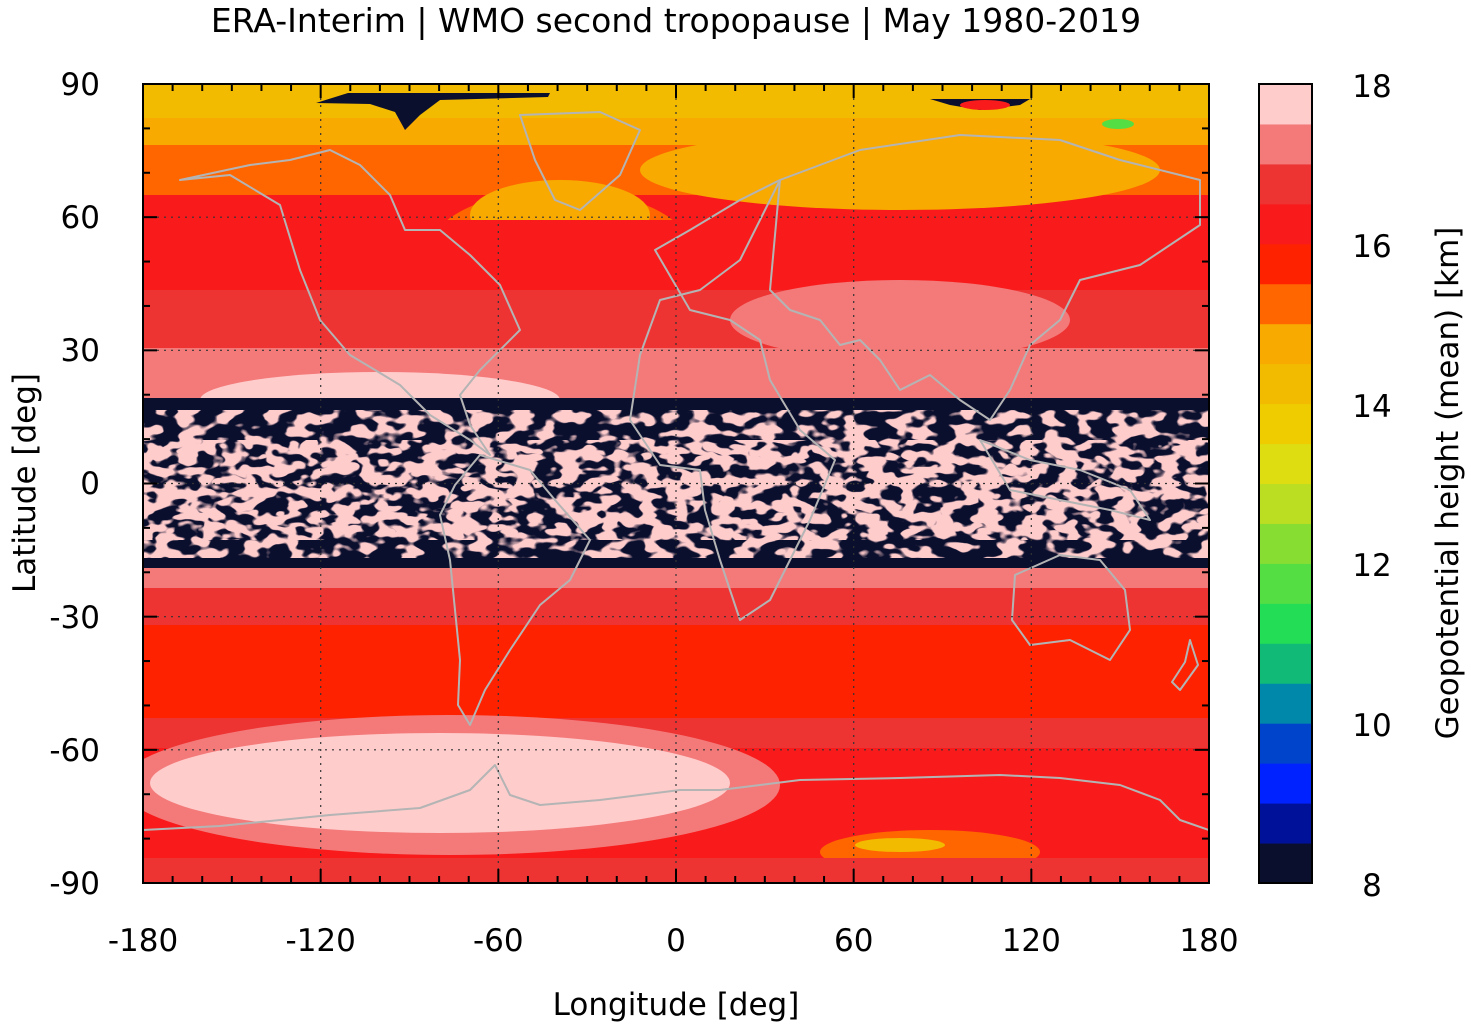 The image size is (1471, 1029). I want to click on colorbar-tick-label: 18, so click(1371, 87).